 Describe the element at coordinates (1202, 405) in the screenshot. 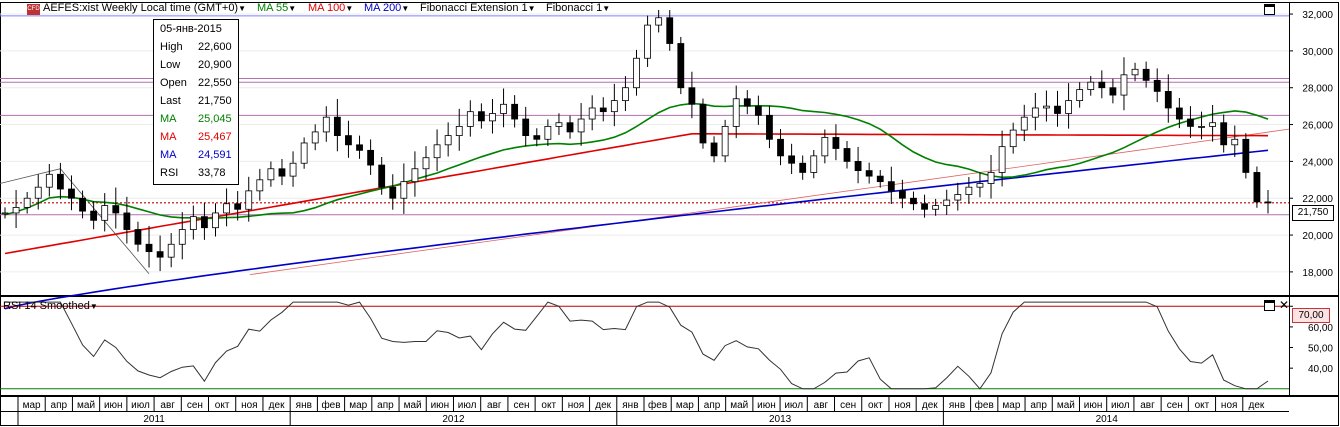

I see `month-label: окт` at that location.